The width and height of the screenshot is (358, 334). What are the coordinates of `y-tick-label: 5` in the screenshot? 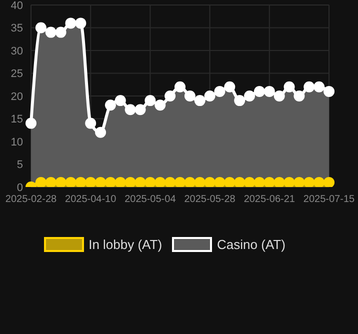 It's located at (19, 165).